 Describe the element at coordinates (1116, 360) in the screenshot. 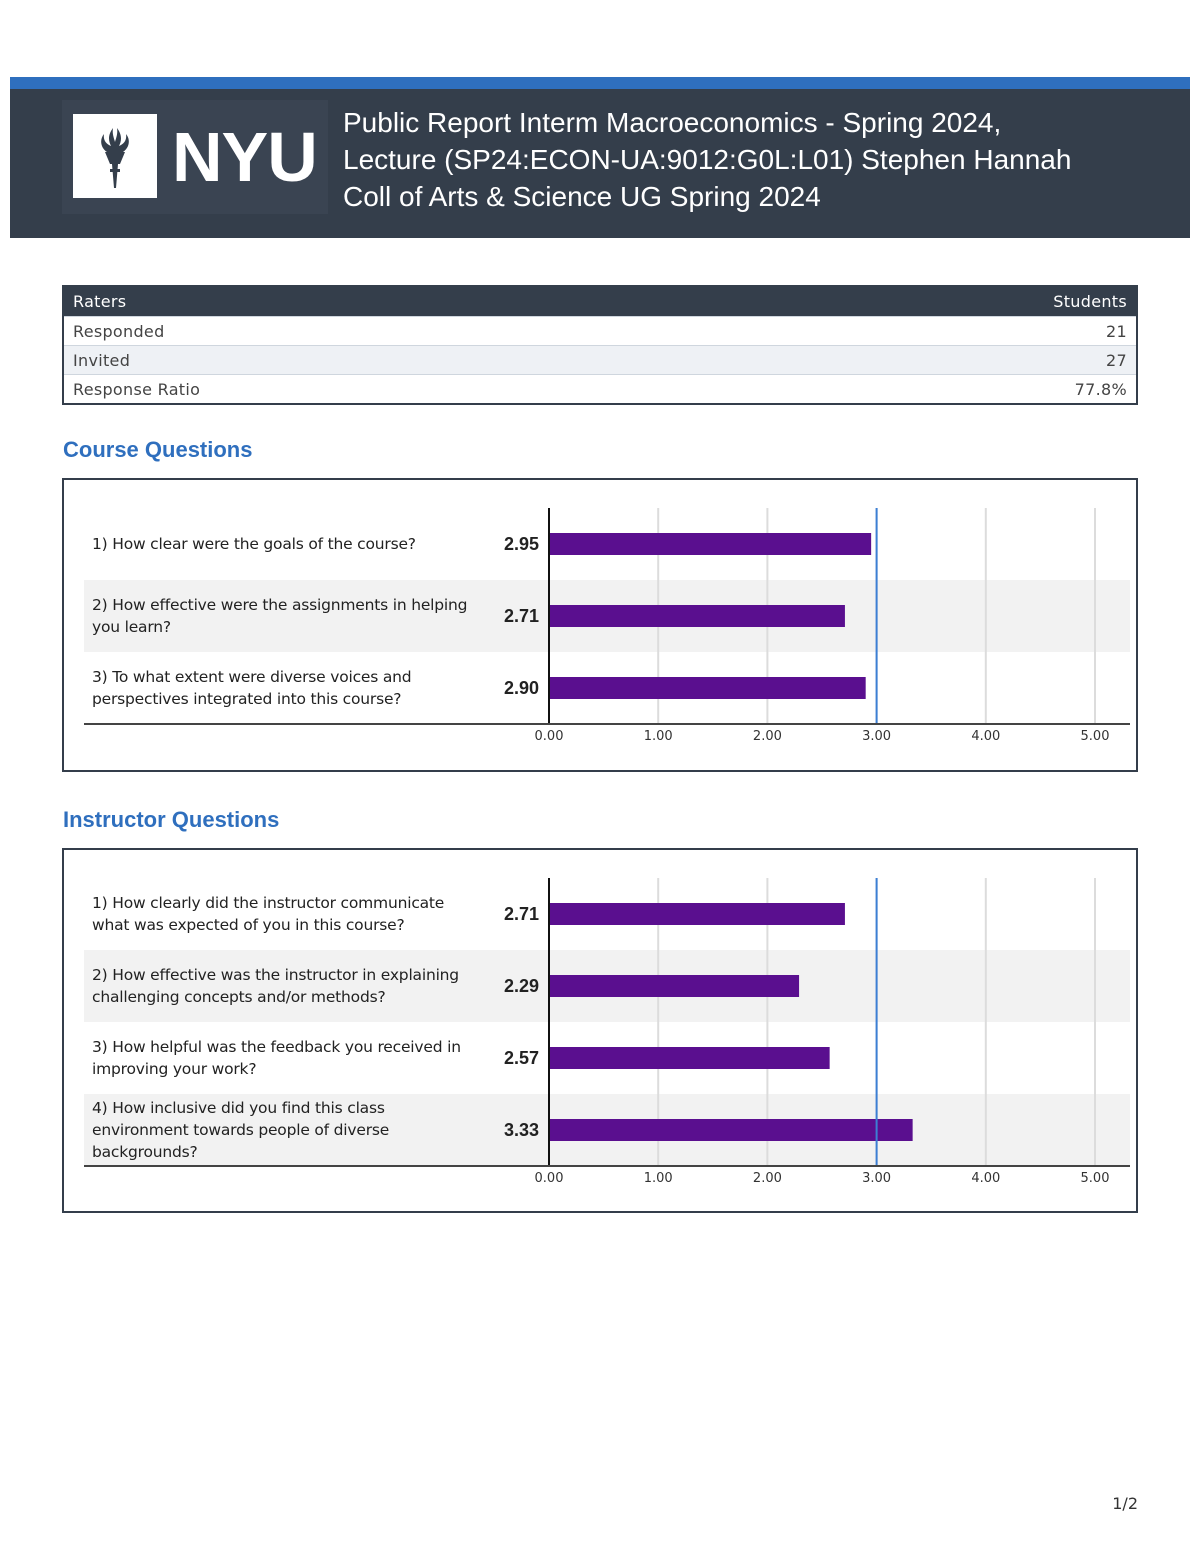

I see `row-value: 27` at that location.